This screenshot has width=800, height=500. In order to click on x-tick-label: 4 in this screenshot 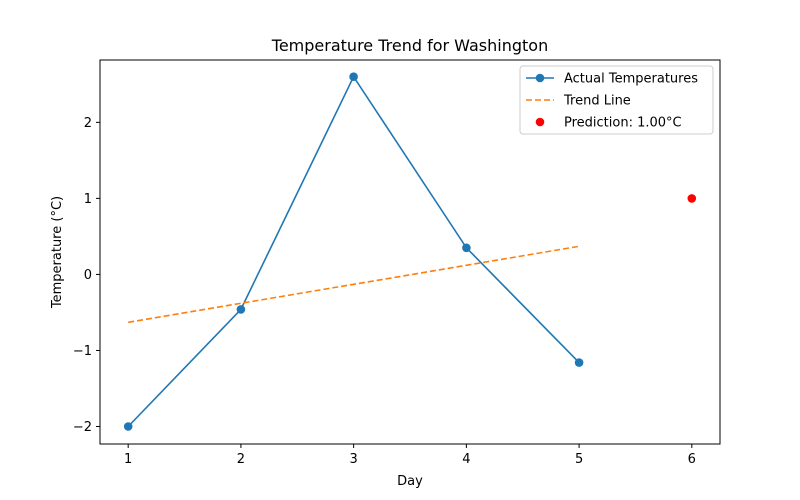, I will do `click(466, 459)`.